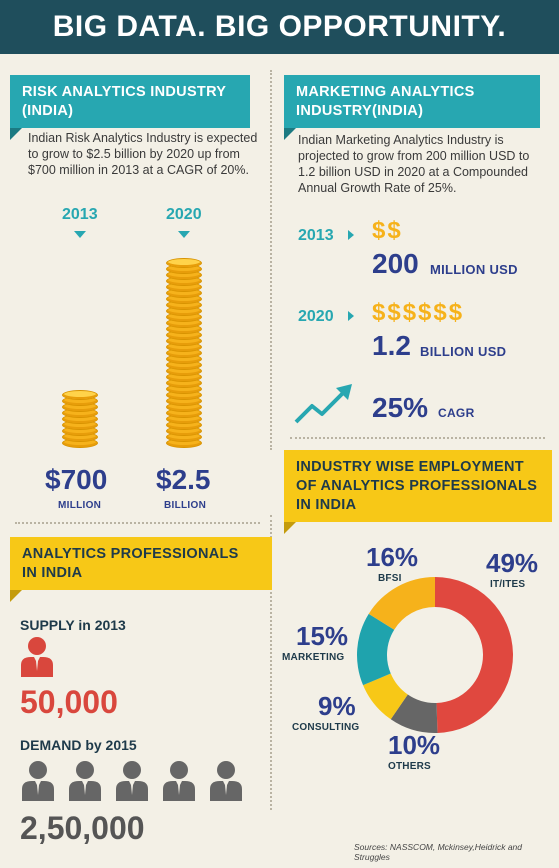 The height and width of the screenshot is (868, 559). What do you see at coordinates (376, 649) in the screenshot?
I see `donut-slice-marketing` at bounding box center [376, 649].